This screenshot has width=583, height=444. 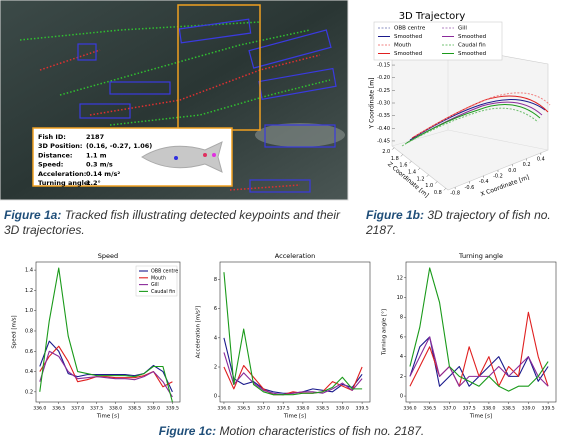 What do you see at coordinates (385, 332) in the screenshot?
I see `y-axis-label: Turning angle [°]` at bounding box center [385, 332].